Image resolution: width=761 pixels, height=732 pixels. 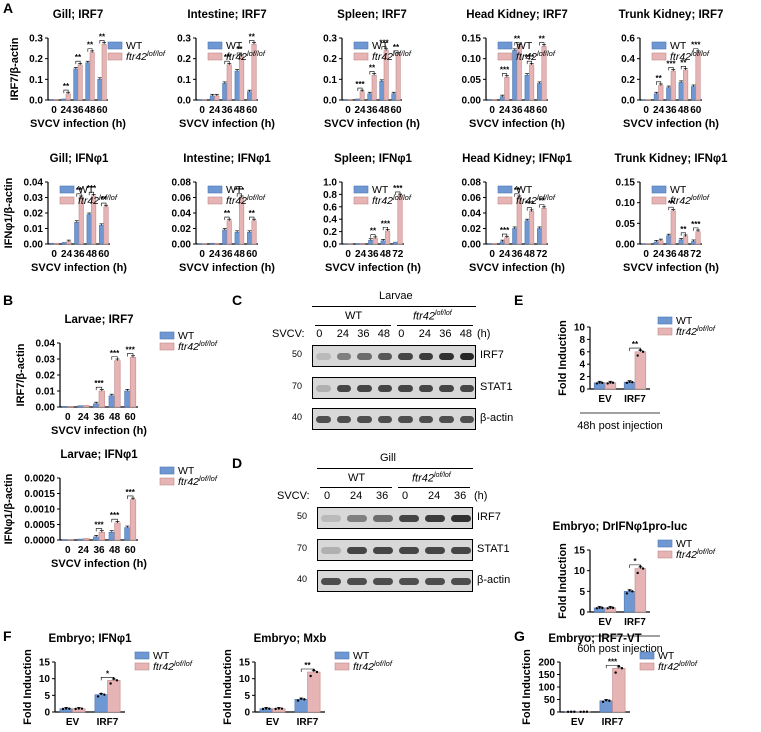 I want to click on y-tick-label: 0.05, so click(x=472, y=80).